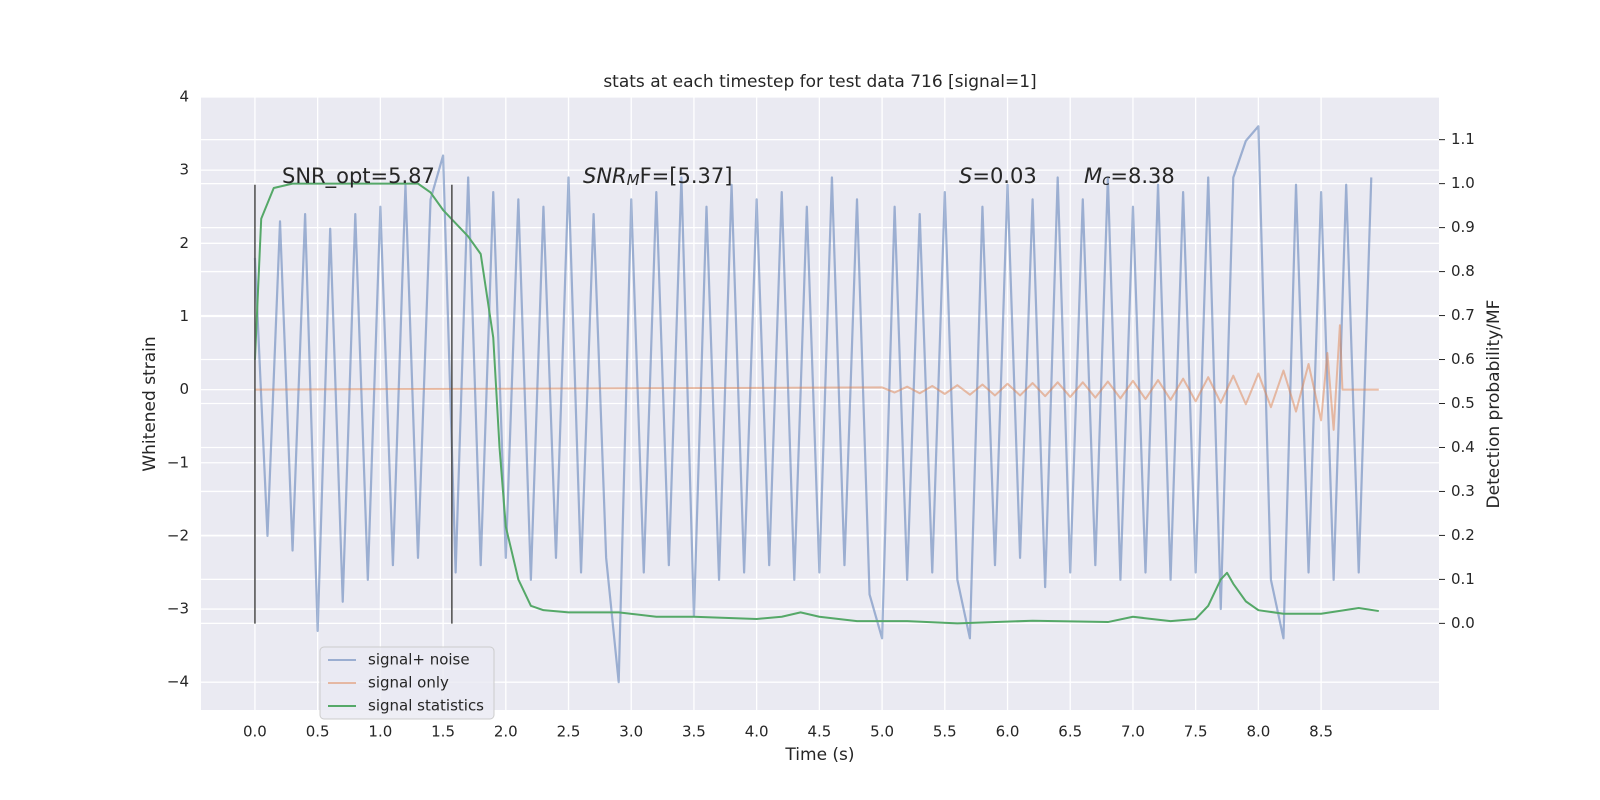 The image size is (1600, 800). I want to click on y2-tick-label: 0.2, so click(1463, 535).